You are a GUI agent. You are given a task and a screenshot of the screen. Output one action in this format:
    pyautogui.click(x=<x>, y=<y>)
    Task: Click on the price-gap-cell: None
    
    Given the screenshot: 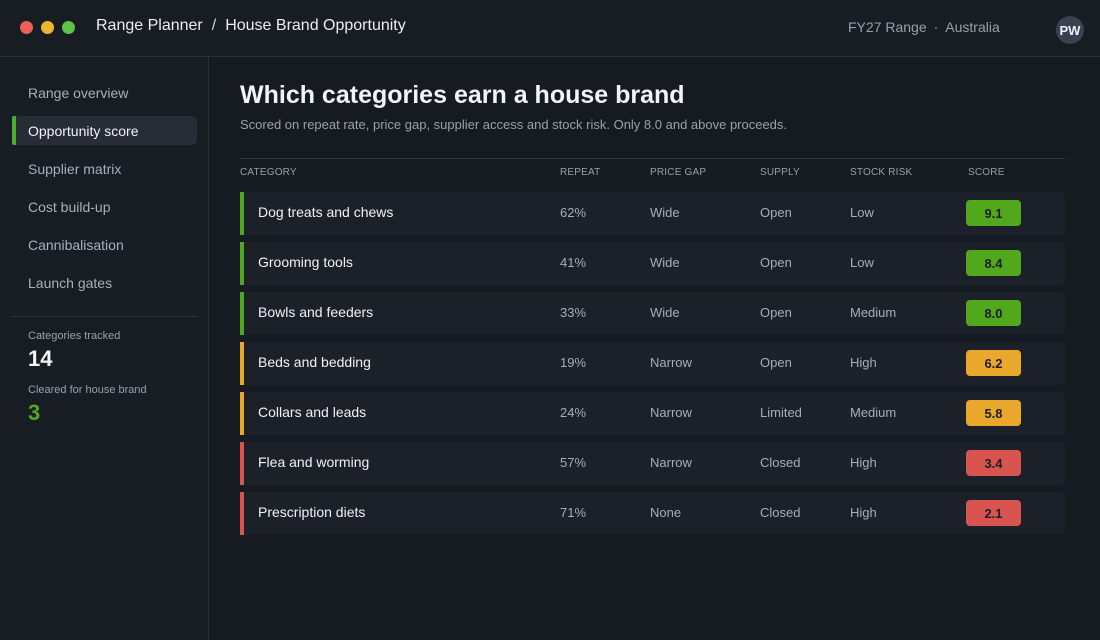 What is the action you would take?
    pyautogui.click(x=666, y=512)
    